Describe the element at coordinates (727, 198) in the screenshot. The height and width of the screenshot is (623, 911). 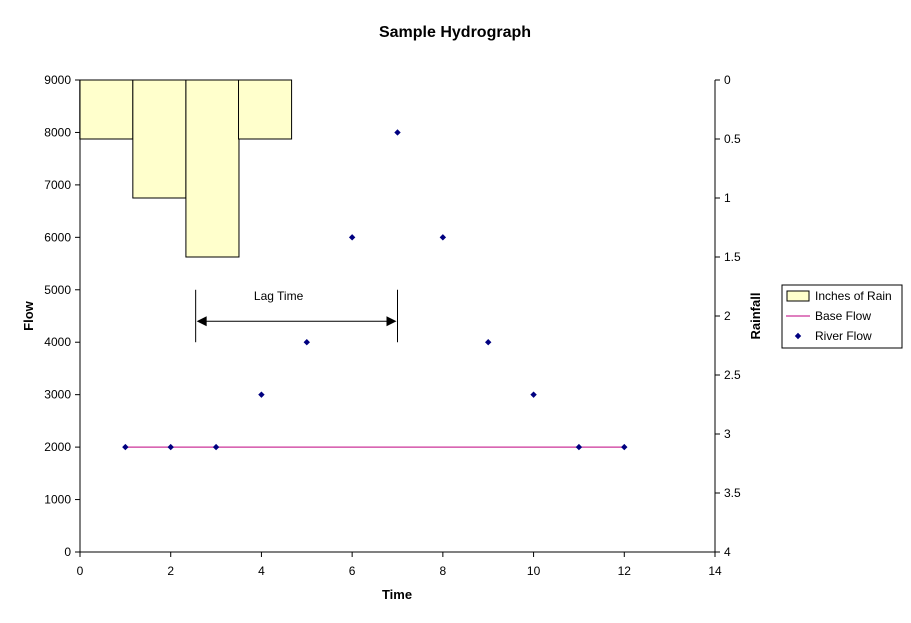
I see `y2-tick-label: 1` at that location.